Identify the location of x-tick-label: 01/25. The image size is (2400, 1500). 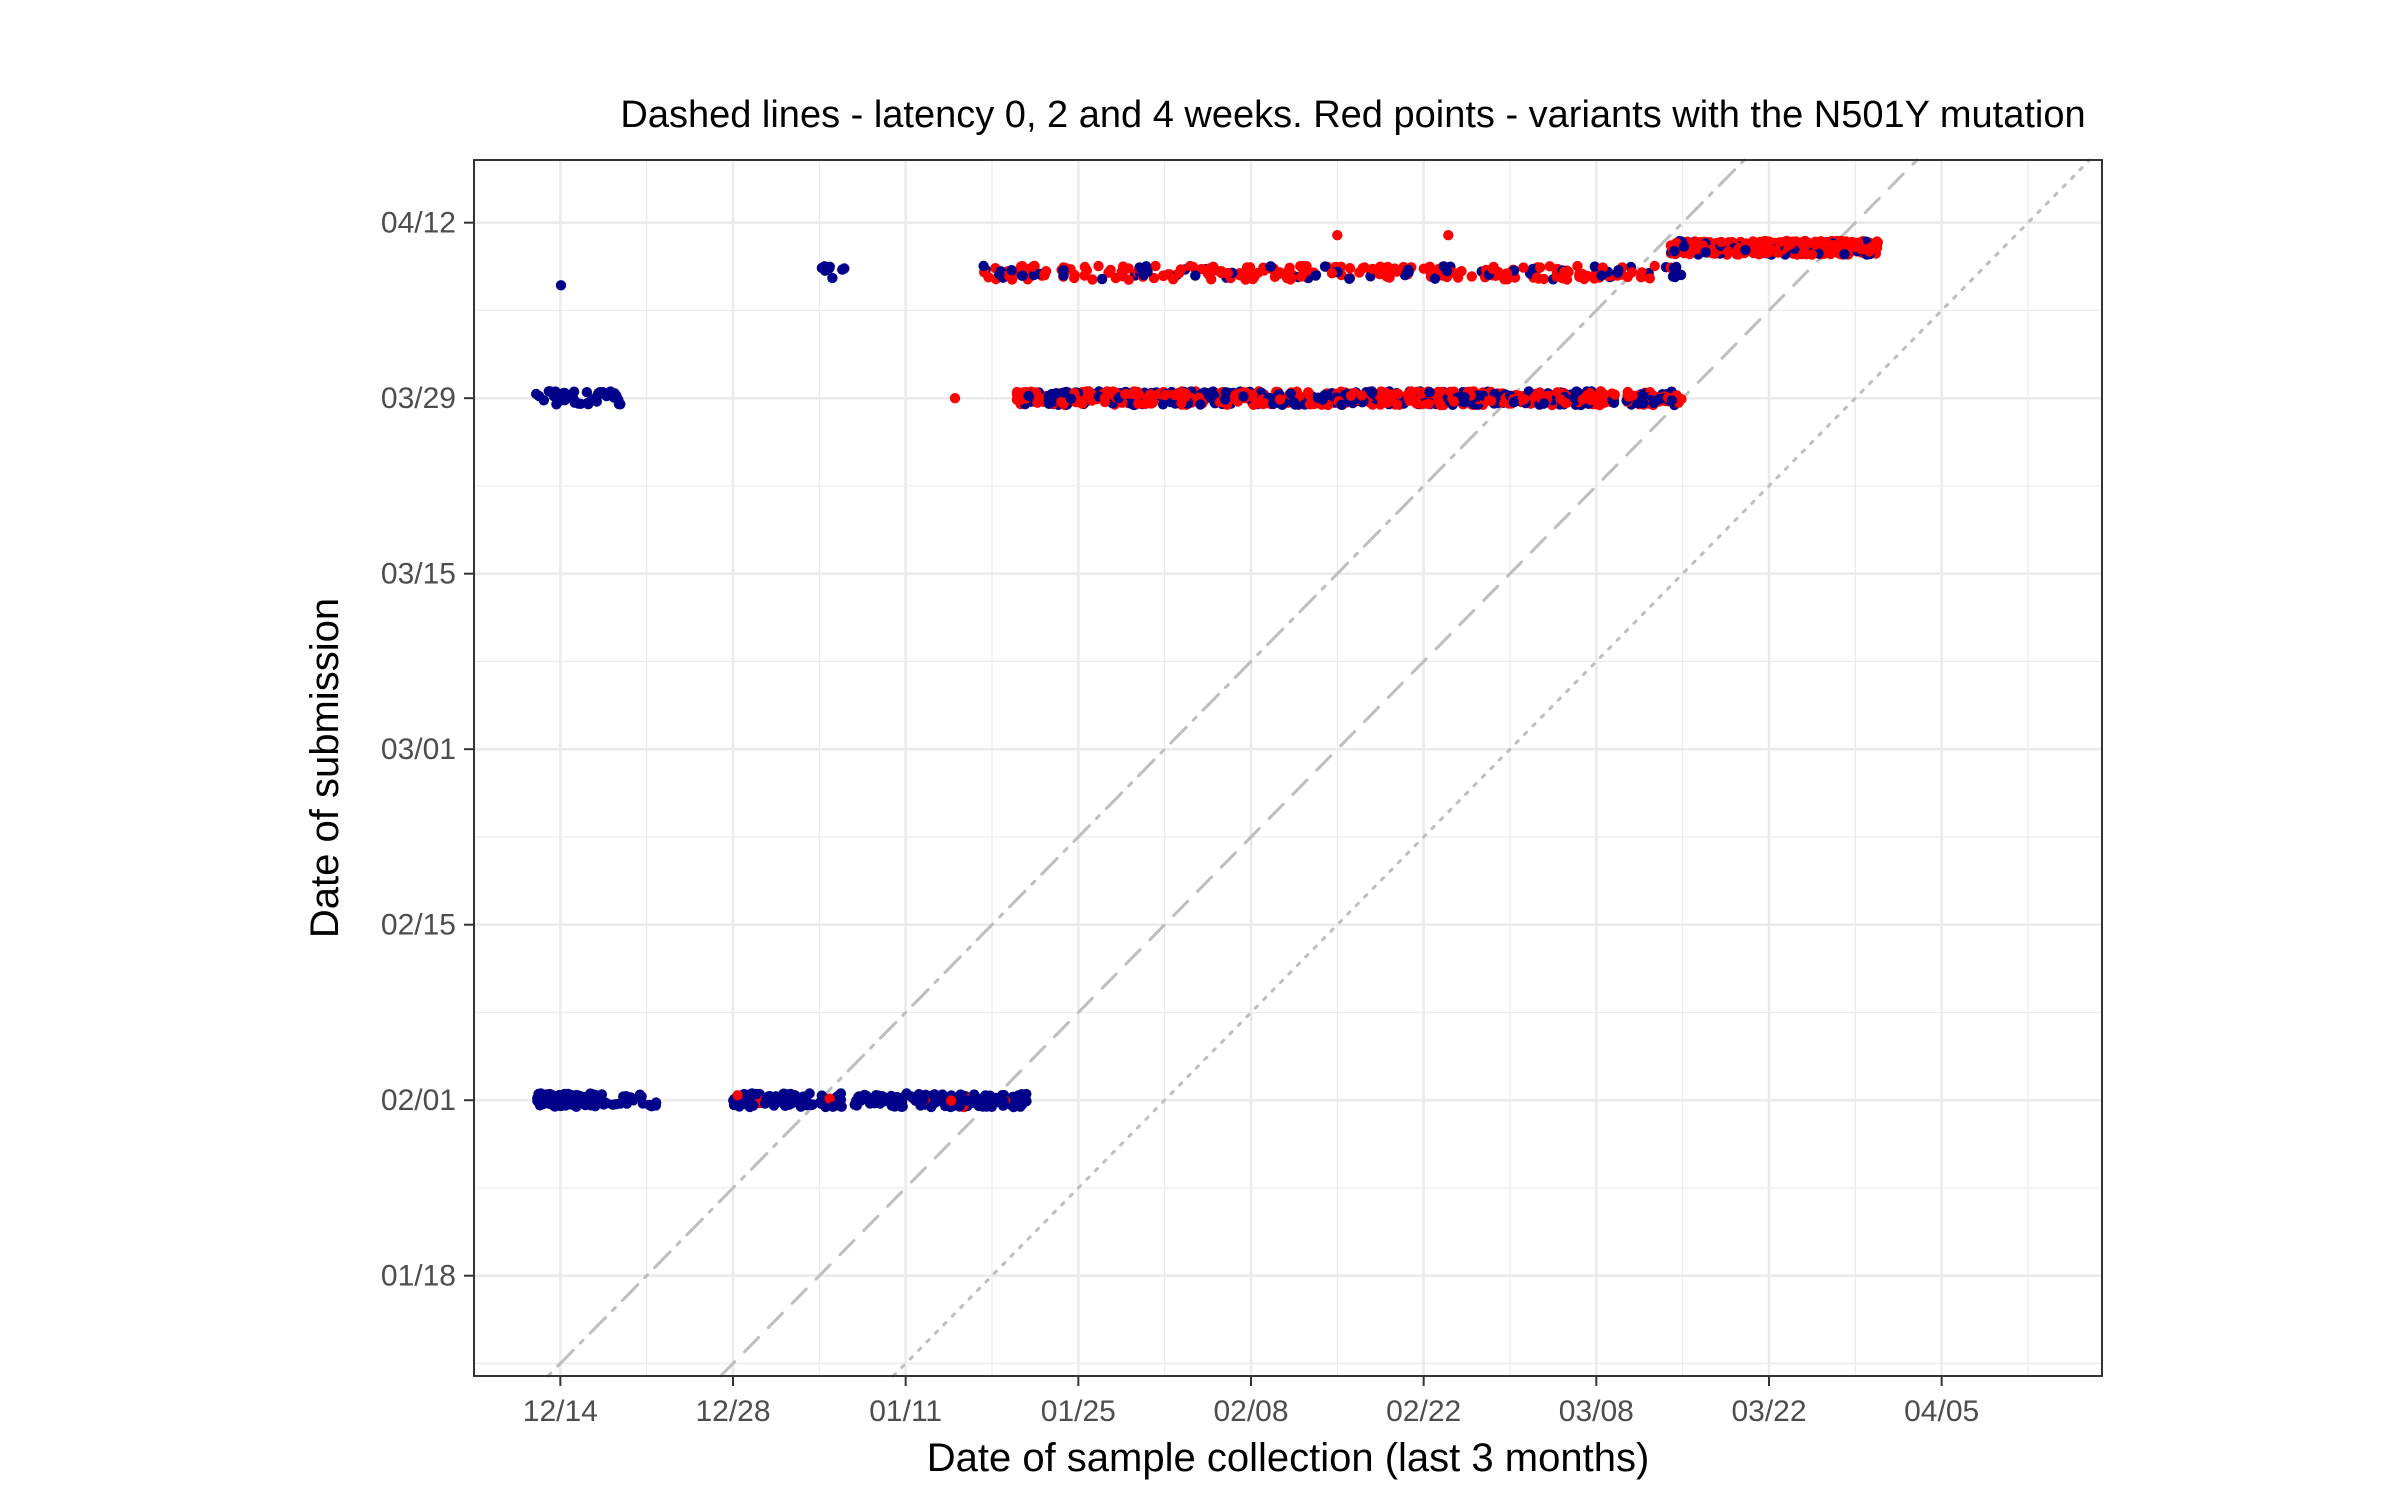
(1078, 1411).